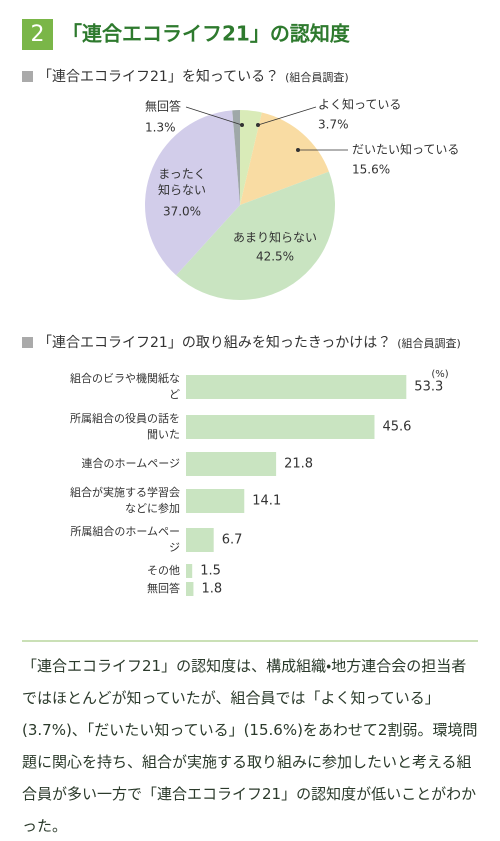 This screenshot has width=500, height=841. I want to click on pie-note: (組合員調査), so click(317, 77).